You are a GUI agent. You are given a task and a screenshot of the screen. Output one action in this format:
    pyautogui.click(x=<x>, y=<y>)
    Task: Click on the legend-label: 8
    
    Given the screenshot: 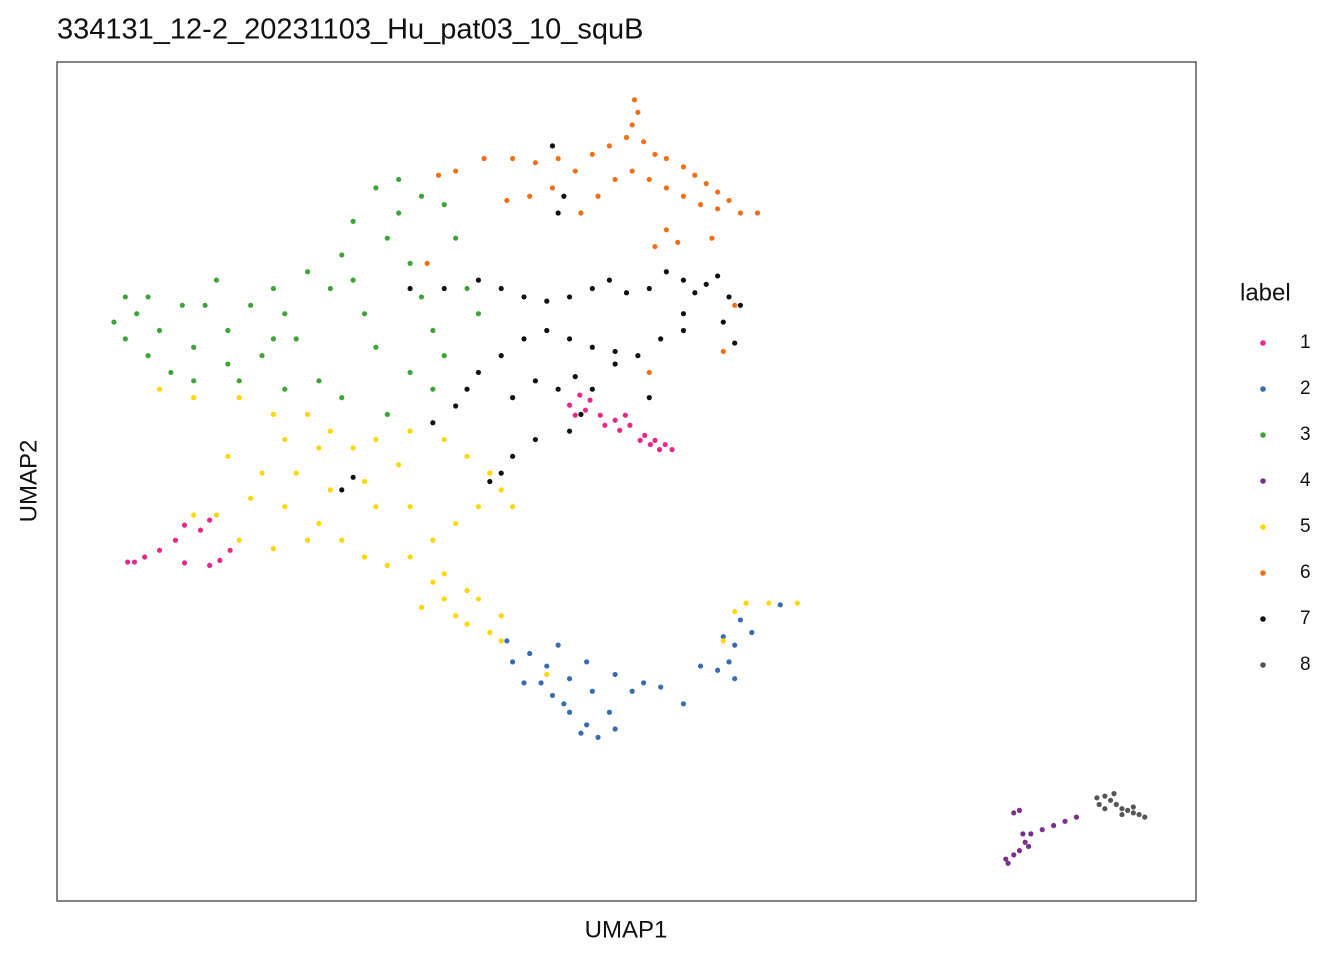 What is the action you would take?
    pyautogui.click(x=1305, y=664)
    